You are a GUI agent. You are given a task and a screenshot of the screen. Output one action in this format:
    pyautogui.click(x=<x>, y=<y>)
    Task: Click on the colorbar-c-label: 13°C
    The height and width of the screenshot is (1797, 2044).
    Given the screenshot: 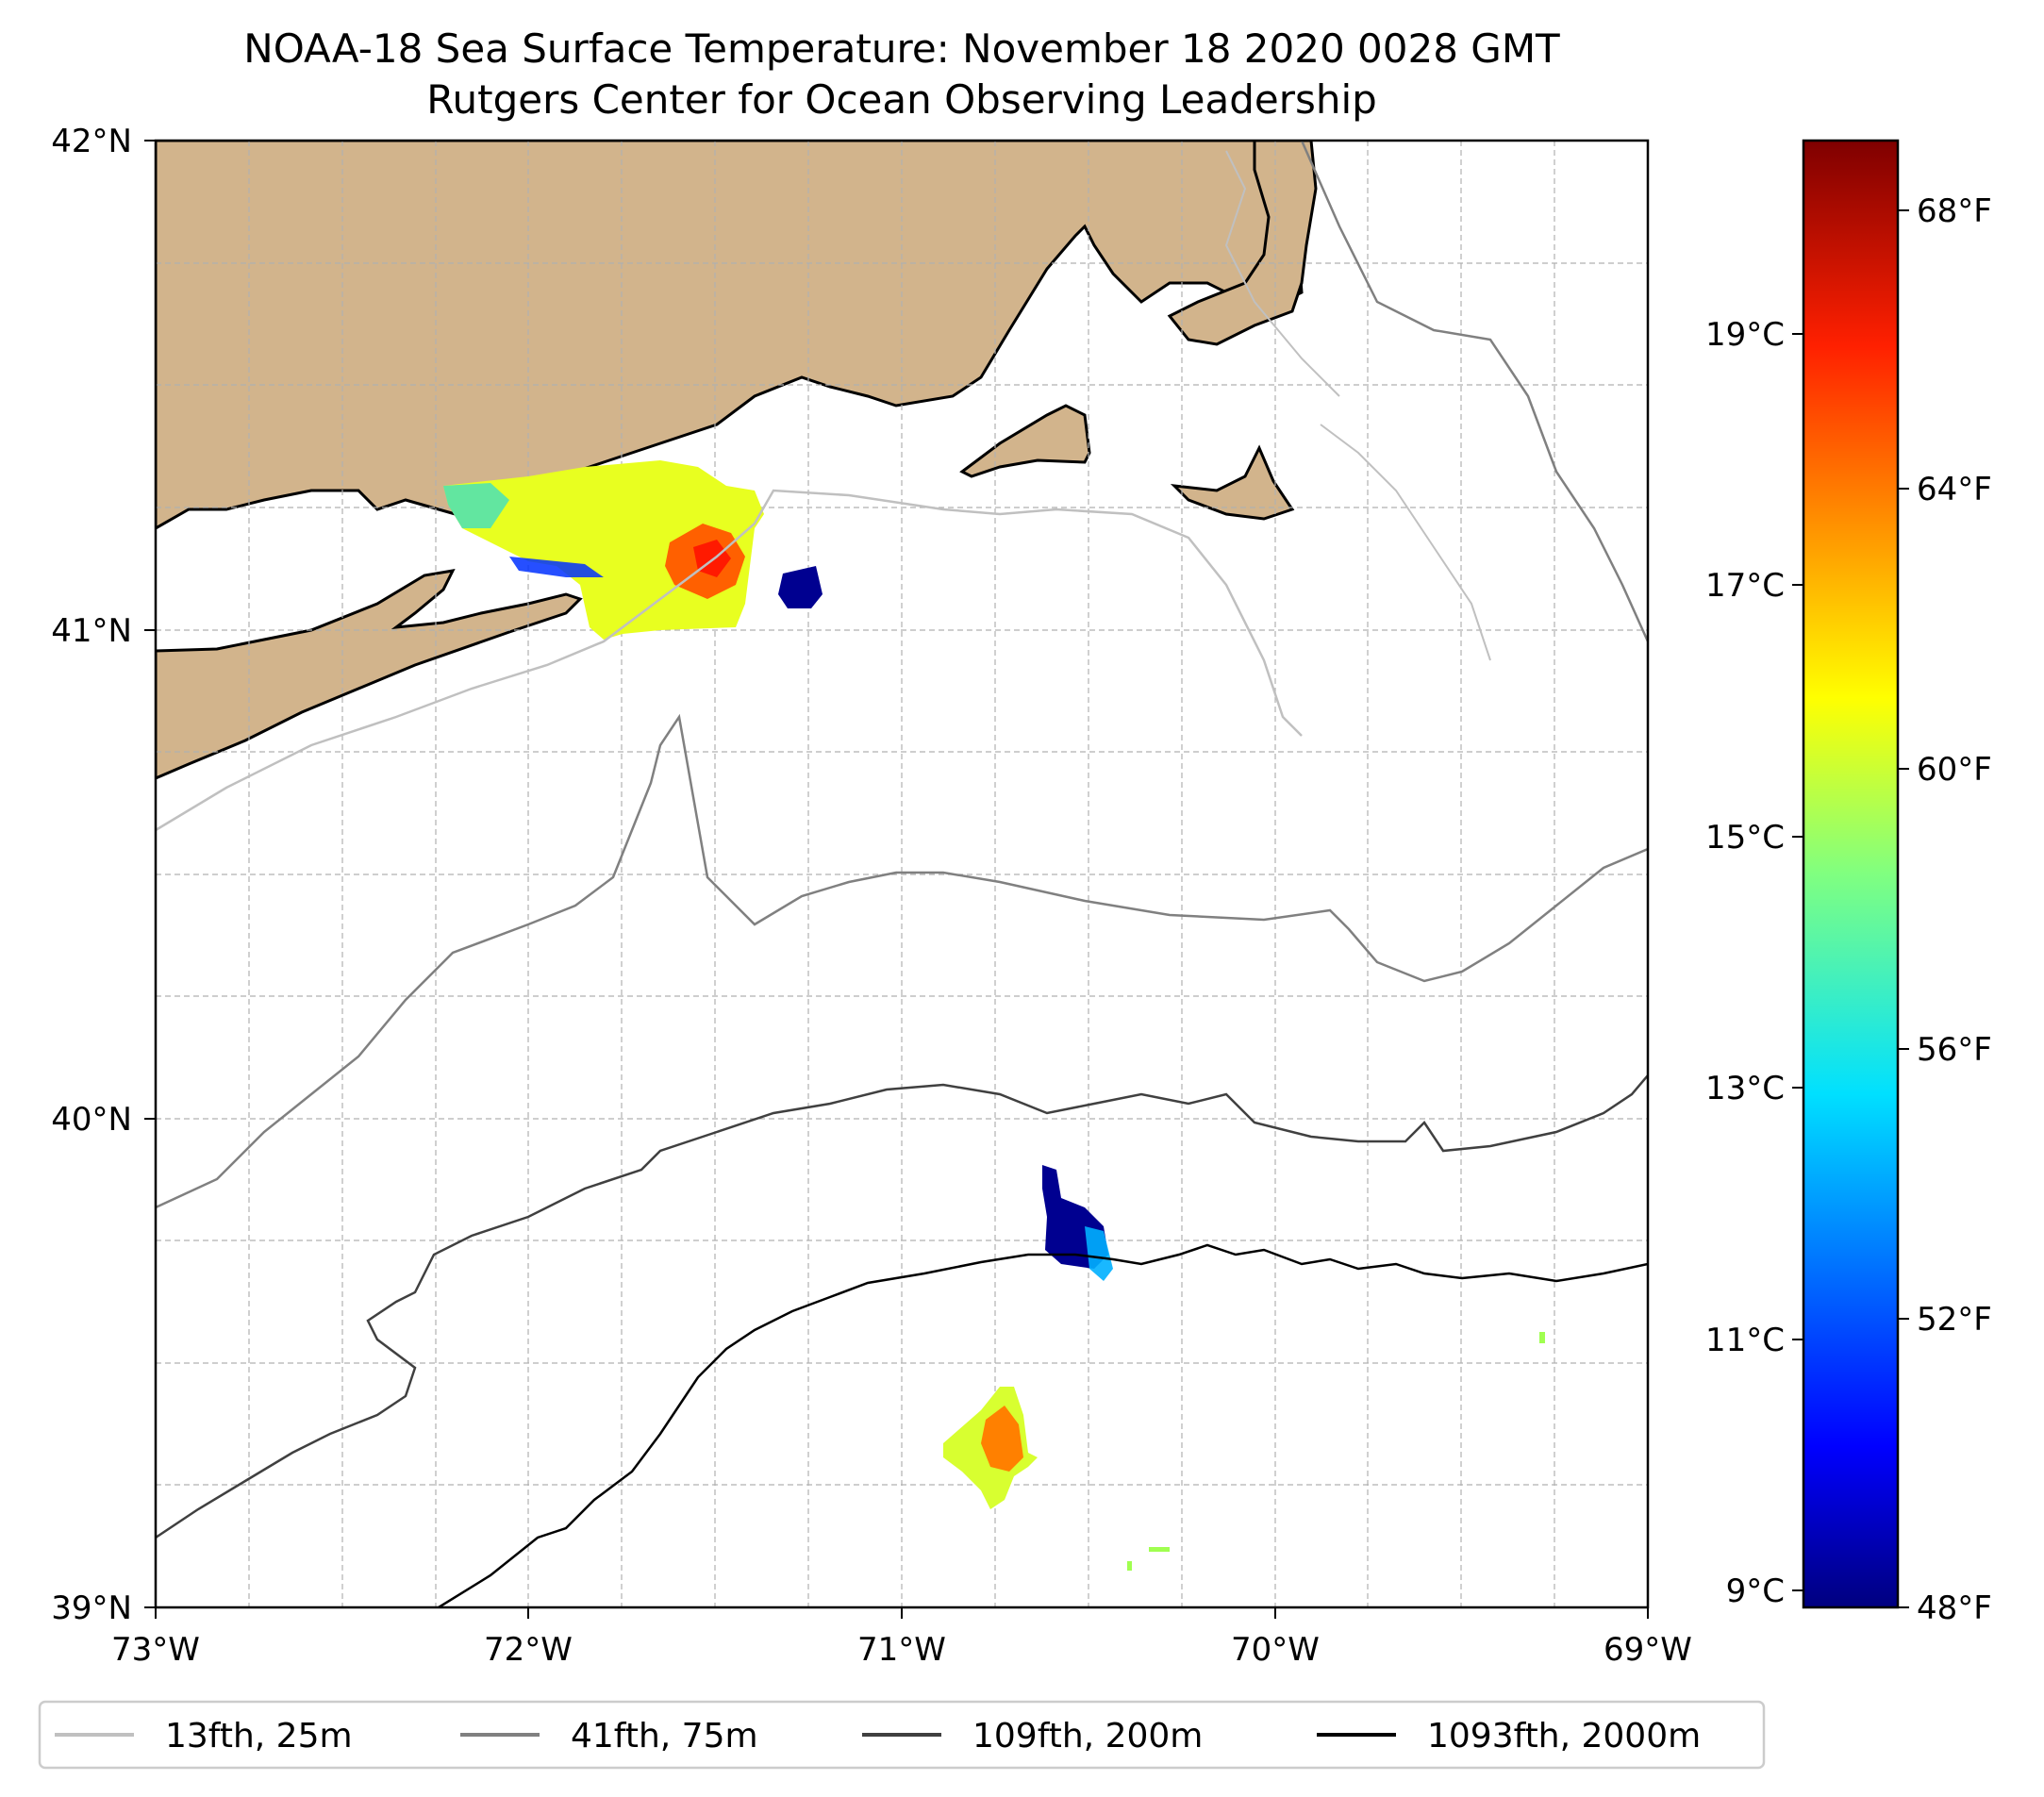 What is the action you would take?
    pyautogui.click(x=1745, y=1088)
    